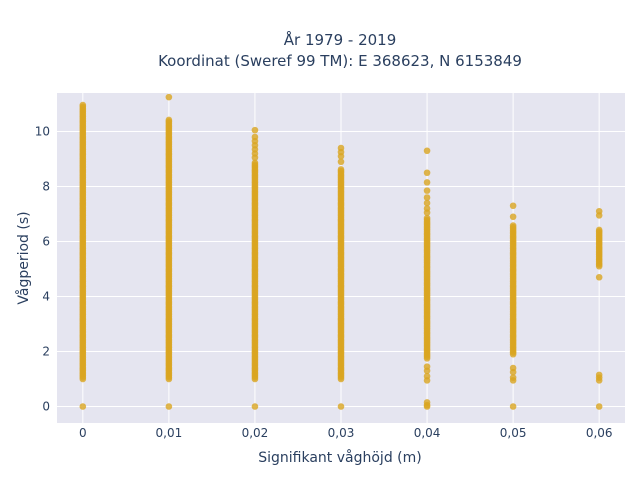 This screenshot has width=640, height=480. Describe the element at coordinates (46, 407) in the screenshot. I see `y-tick-label: 0` at that location.